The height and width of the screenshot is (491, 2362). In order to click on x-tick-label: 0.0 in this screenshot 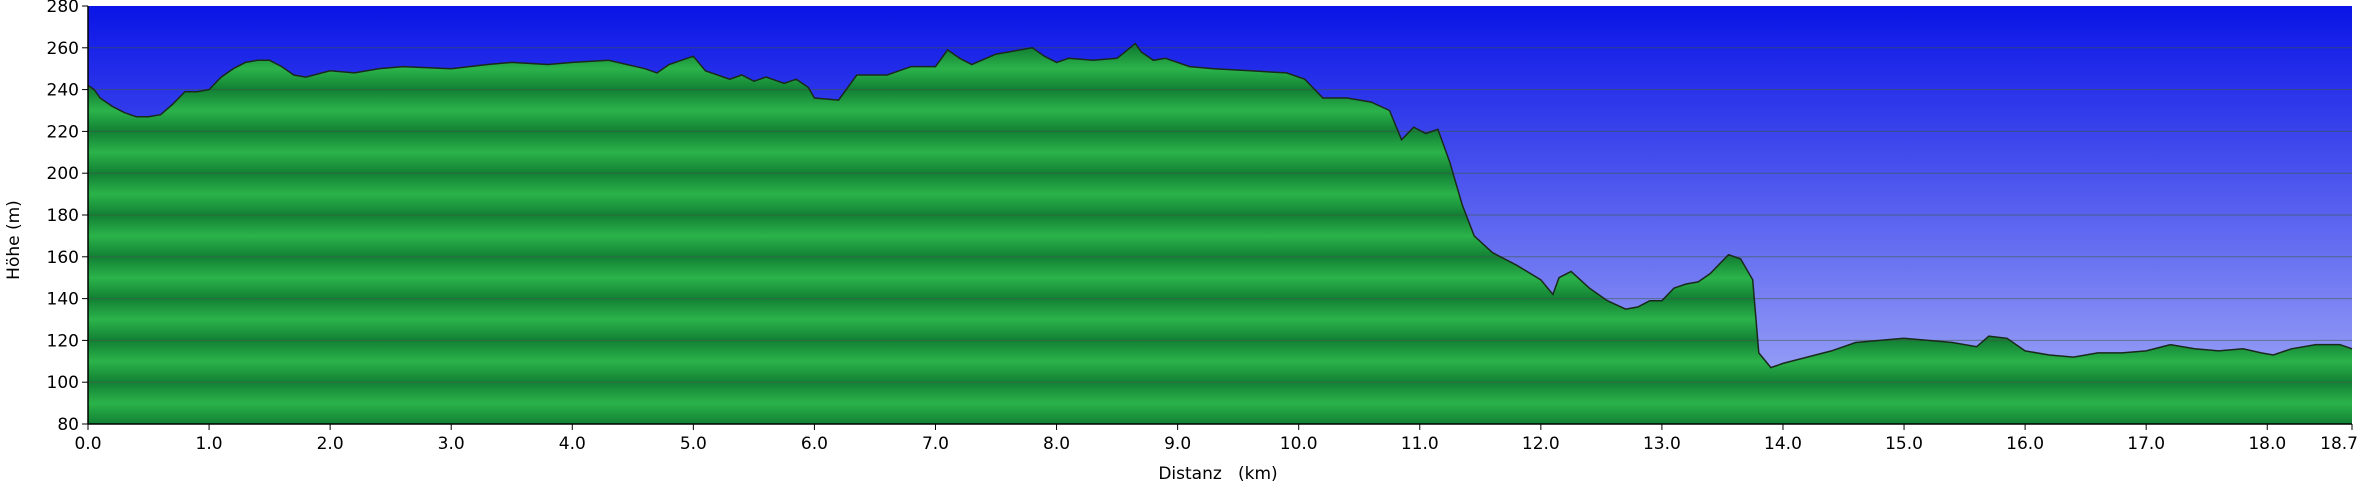, I will do `click(87, 444)`.